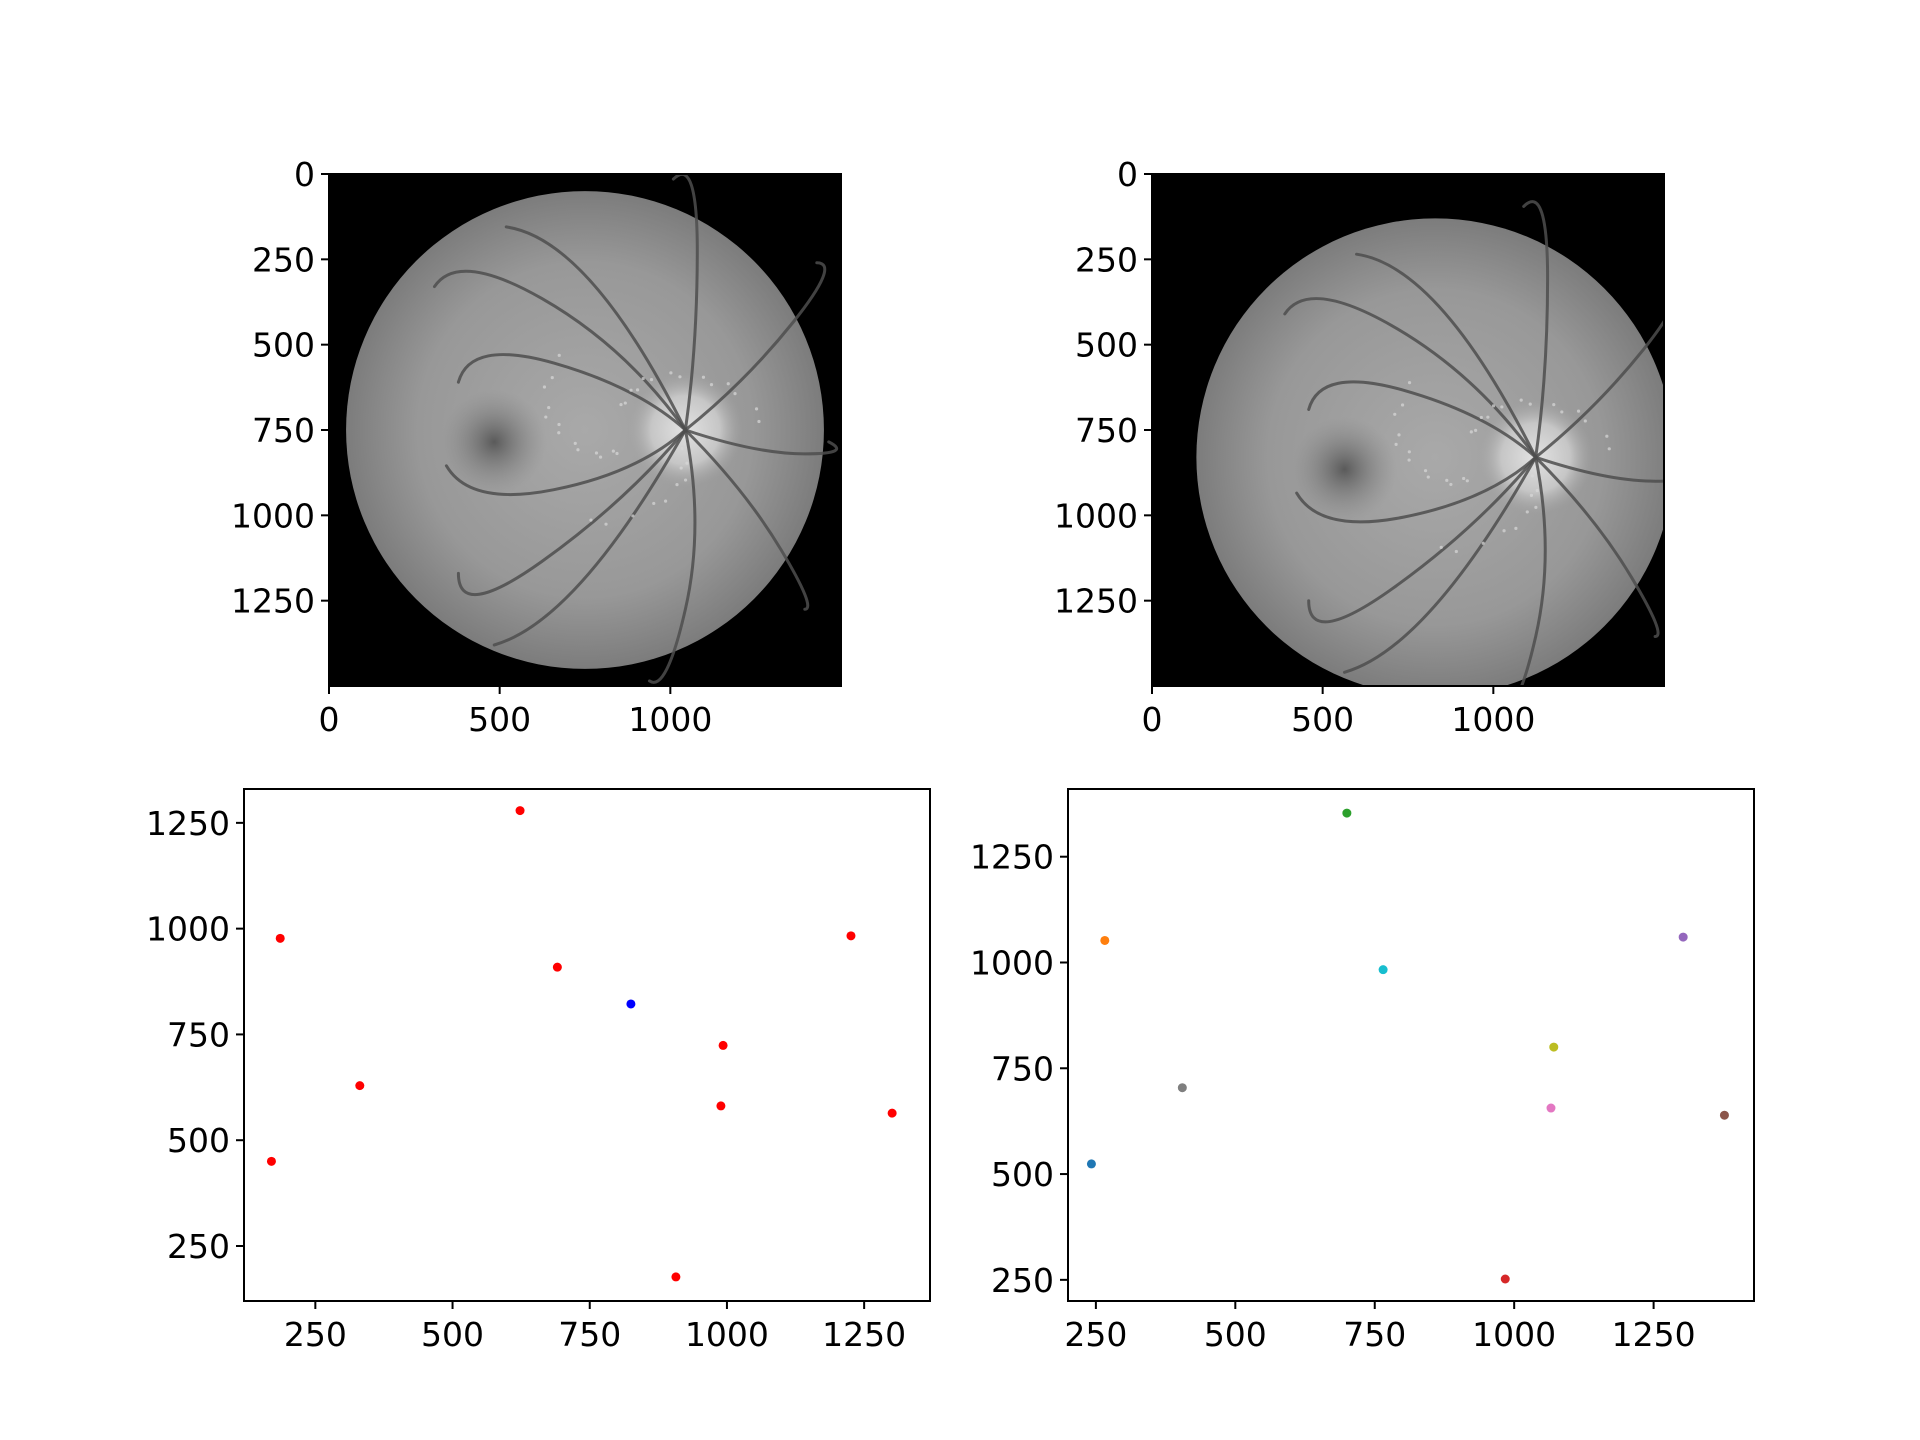  Describe the element at coordinates (1411, 1045) in the screenshot. I see `plot-frame` at that location.